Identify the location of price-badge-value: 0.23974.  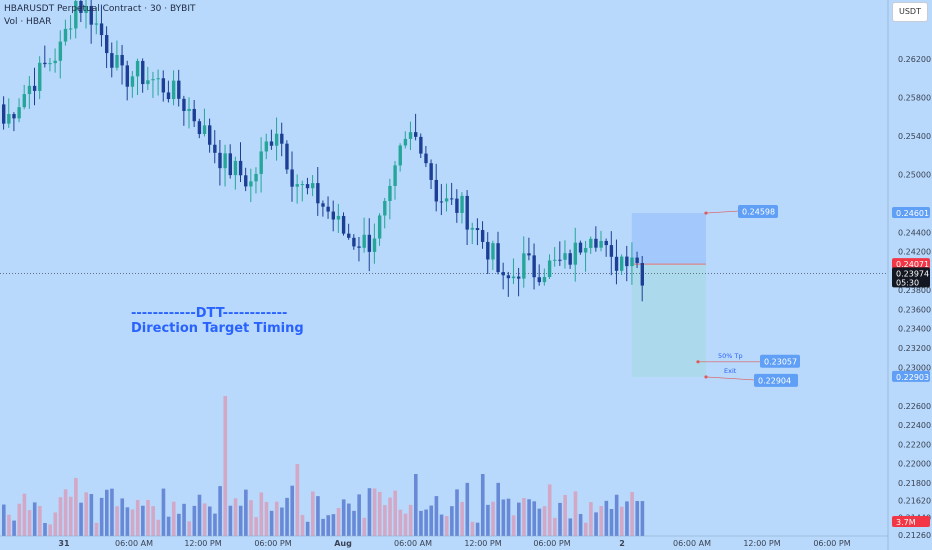
(912, 273).